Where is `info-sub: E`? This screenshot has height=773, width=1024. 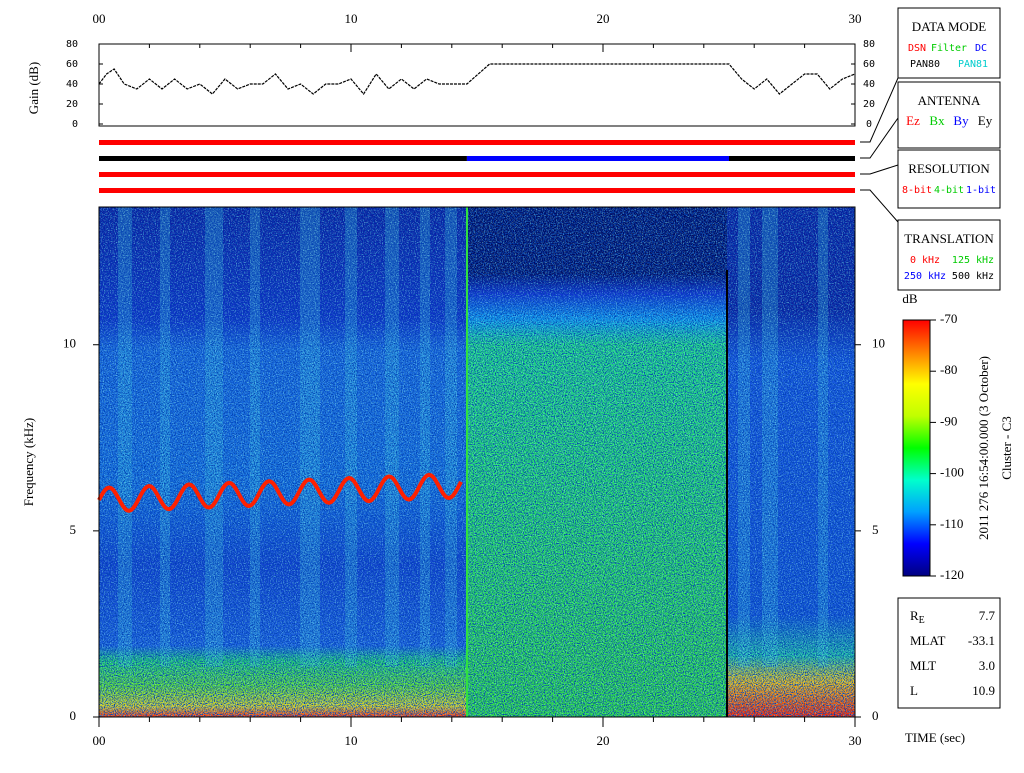 info-sub: E is located at coordinates (922, 620).